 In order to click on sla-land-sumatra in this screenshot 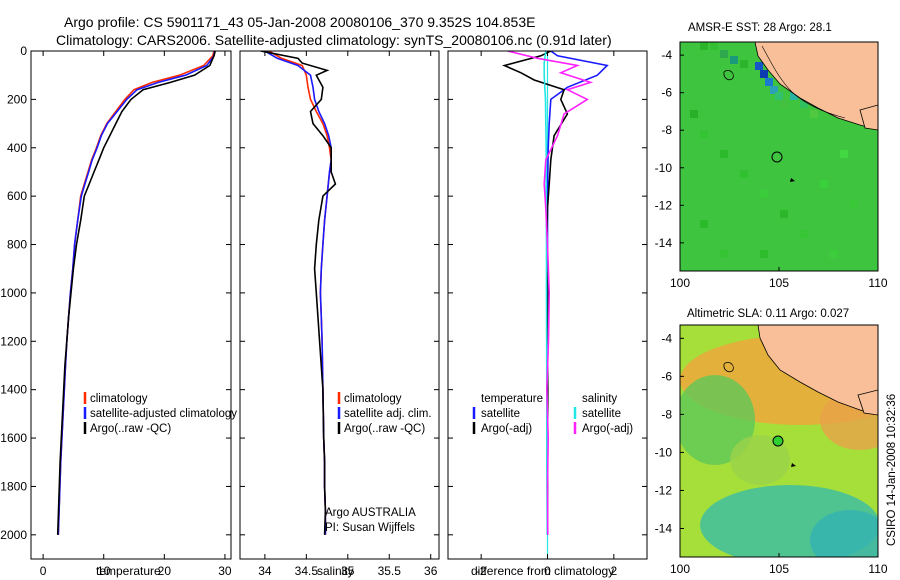, I will do `click(817, 370)`.